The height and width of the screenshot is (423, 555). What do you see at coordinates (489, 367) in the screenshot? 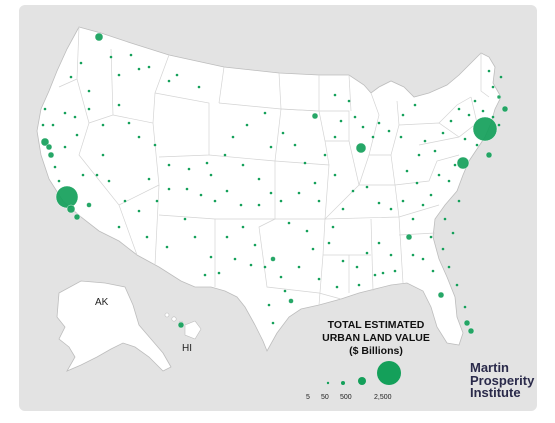
I see `logo-line: Martin` at bounding box center [489, 367].